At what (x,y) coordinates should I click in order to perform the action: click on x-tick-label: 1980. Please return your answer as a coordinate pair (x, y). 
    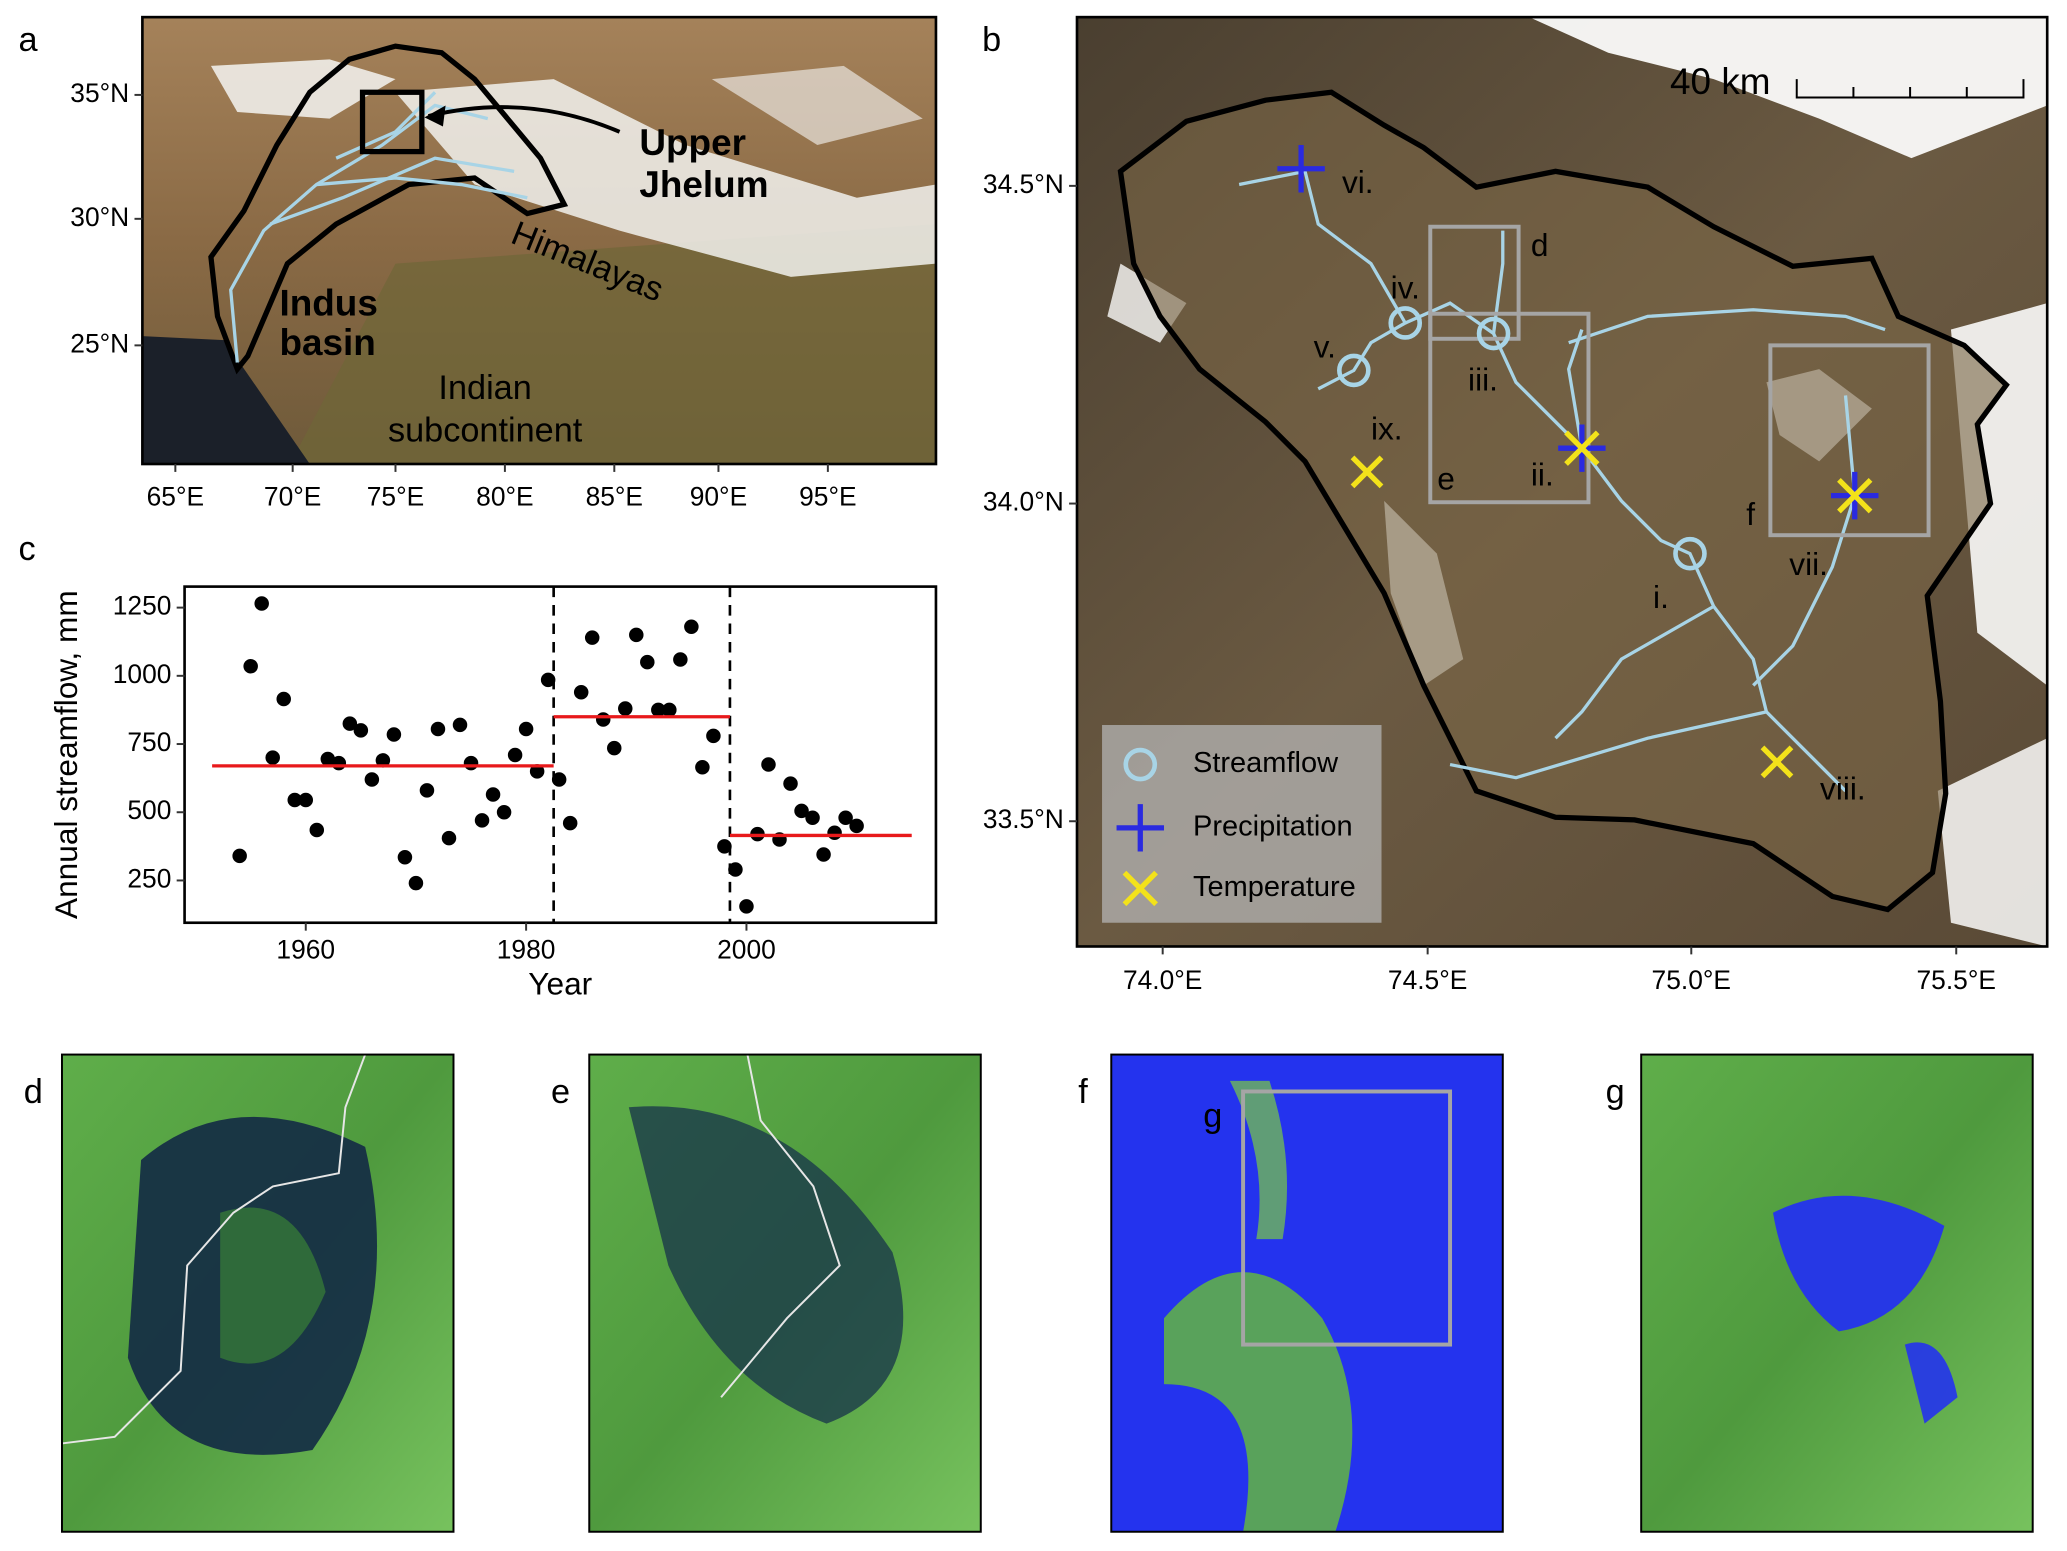
    Looking at the image, I should click on (526, 950).